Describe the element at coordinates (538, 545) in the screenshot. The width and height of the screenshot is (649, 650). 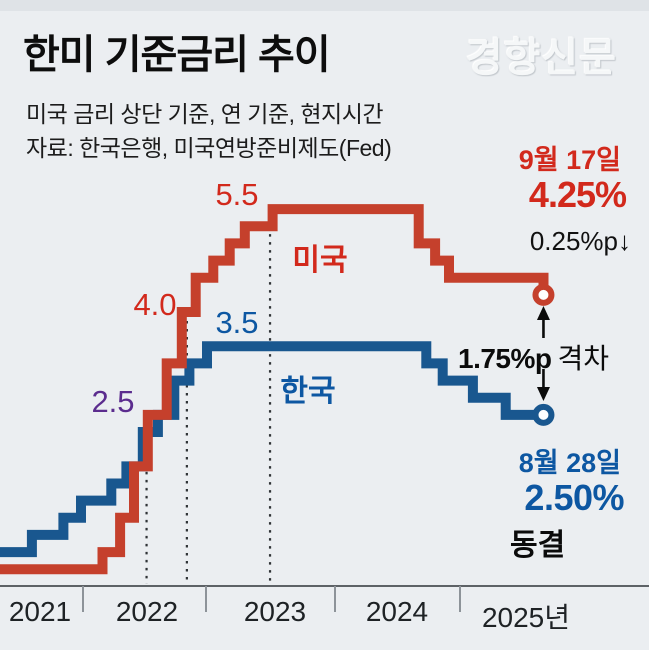
I see `kr-rate-status: 동결` at that location.